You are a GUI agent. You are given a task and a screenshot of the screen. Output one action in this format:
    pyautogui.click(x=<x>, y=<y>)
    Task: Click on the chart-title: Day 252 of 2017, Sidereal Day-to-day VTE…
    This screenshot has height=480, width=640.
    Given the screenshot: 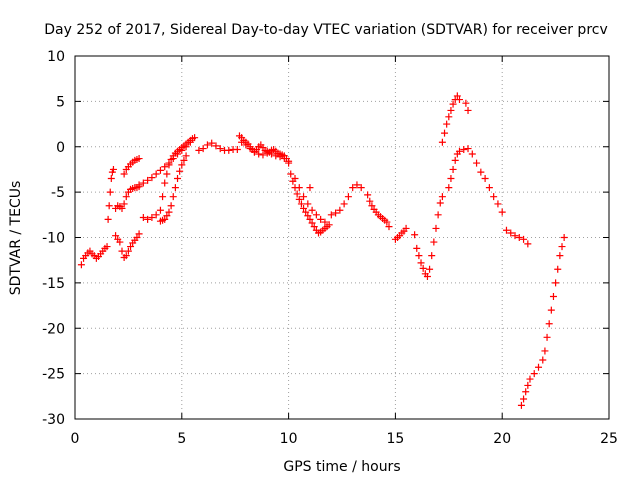 What is the action you would take?
    pyautogui.click(x=326, y=30)
    